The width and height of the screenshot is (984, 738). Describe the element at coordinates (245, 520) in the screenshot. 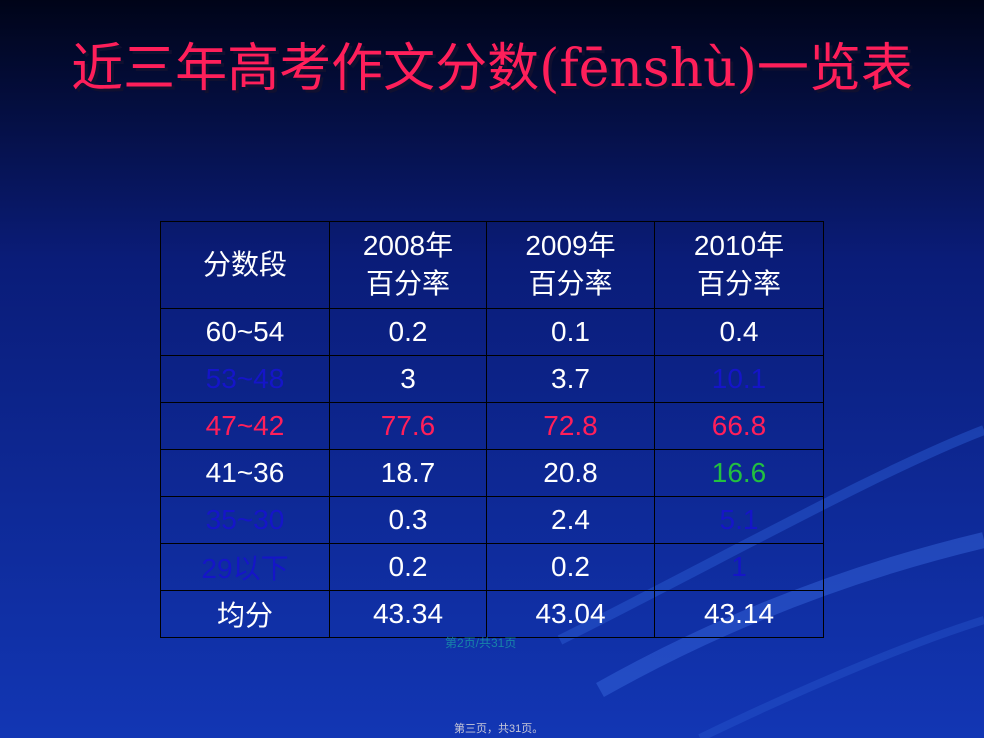

I see `cell: 35~30` at that location.